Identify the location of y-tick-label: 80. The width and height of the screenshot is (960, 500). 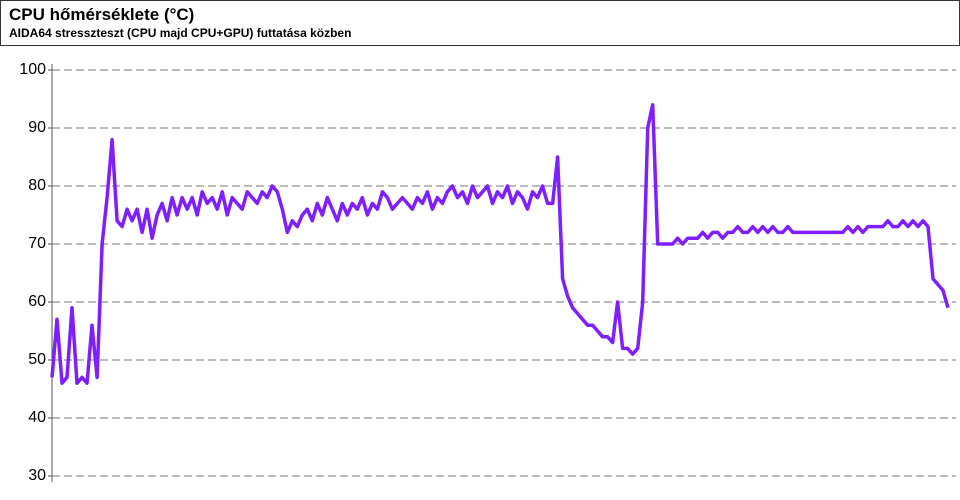
(37, 185).